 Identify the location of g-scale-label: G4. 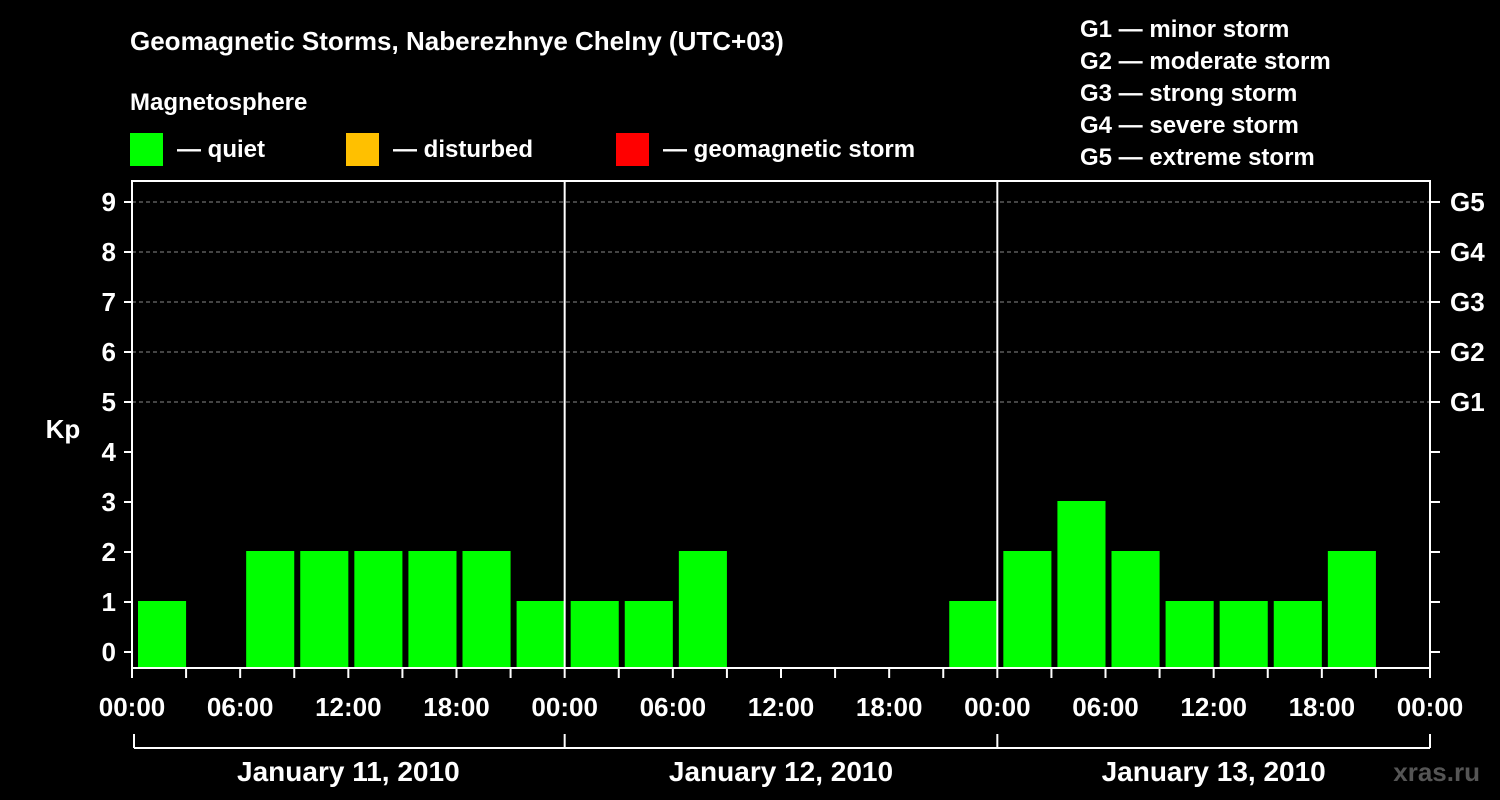
(1467, 252).